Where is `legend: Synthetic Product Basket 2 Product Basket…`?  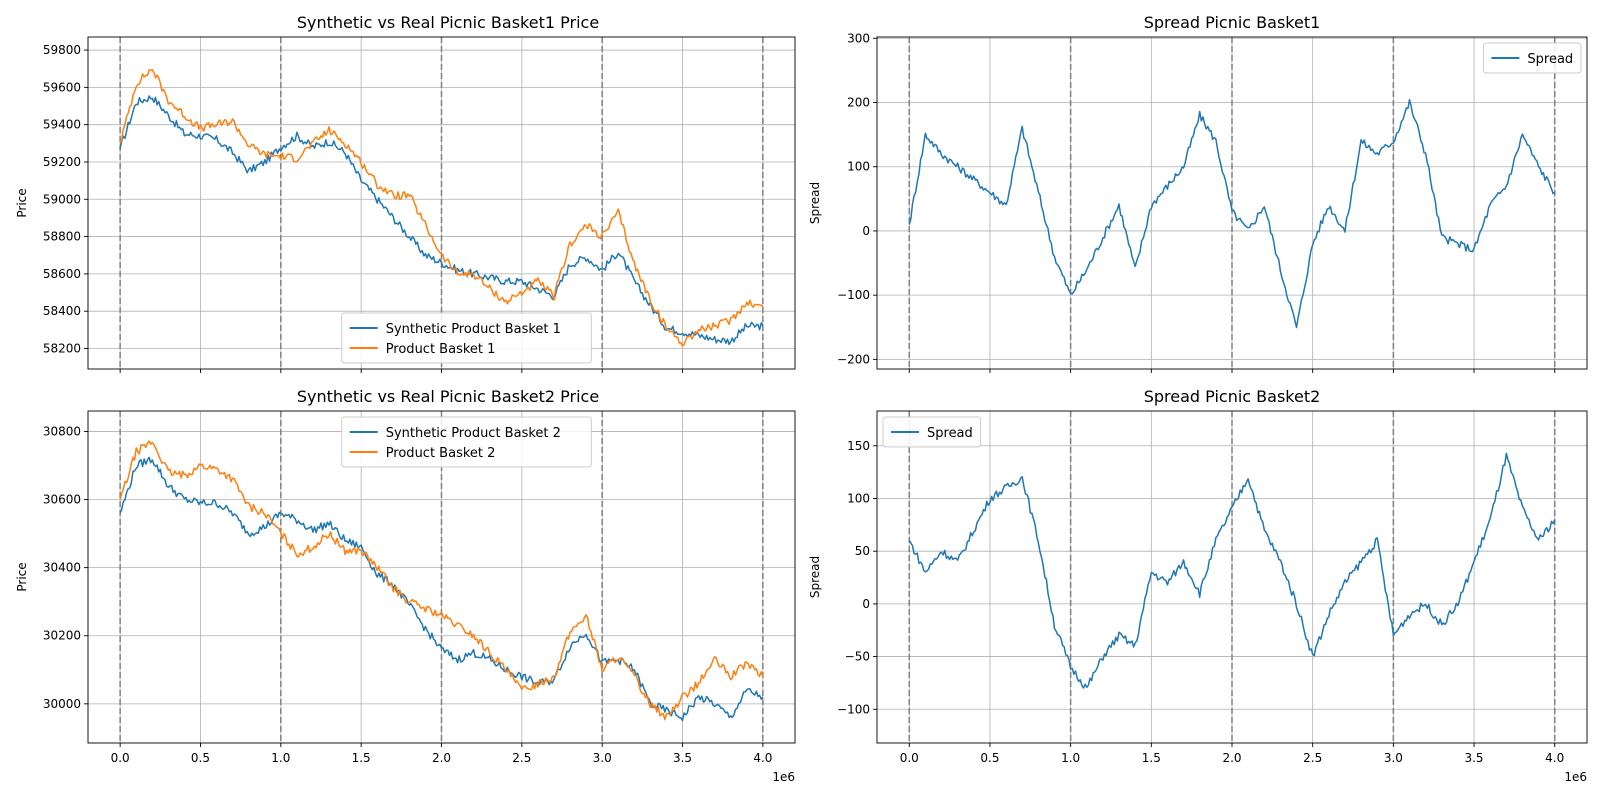
legend: Synthetic Product Basket 2 Product Basket… is located at coordinates (466, 442).